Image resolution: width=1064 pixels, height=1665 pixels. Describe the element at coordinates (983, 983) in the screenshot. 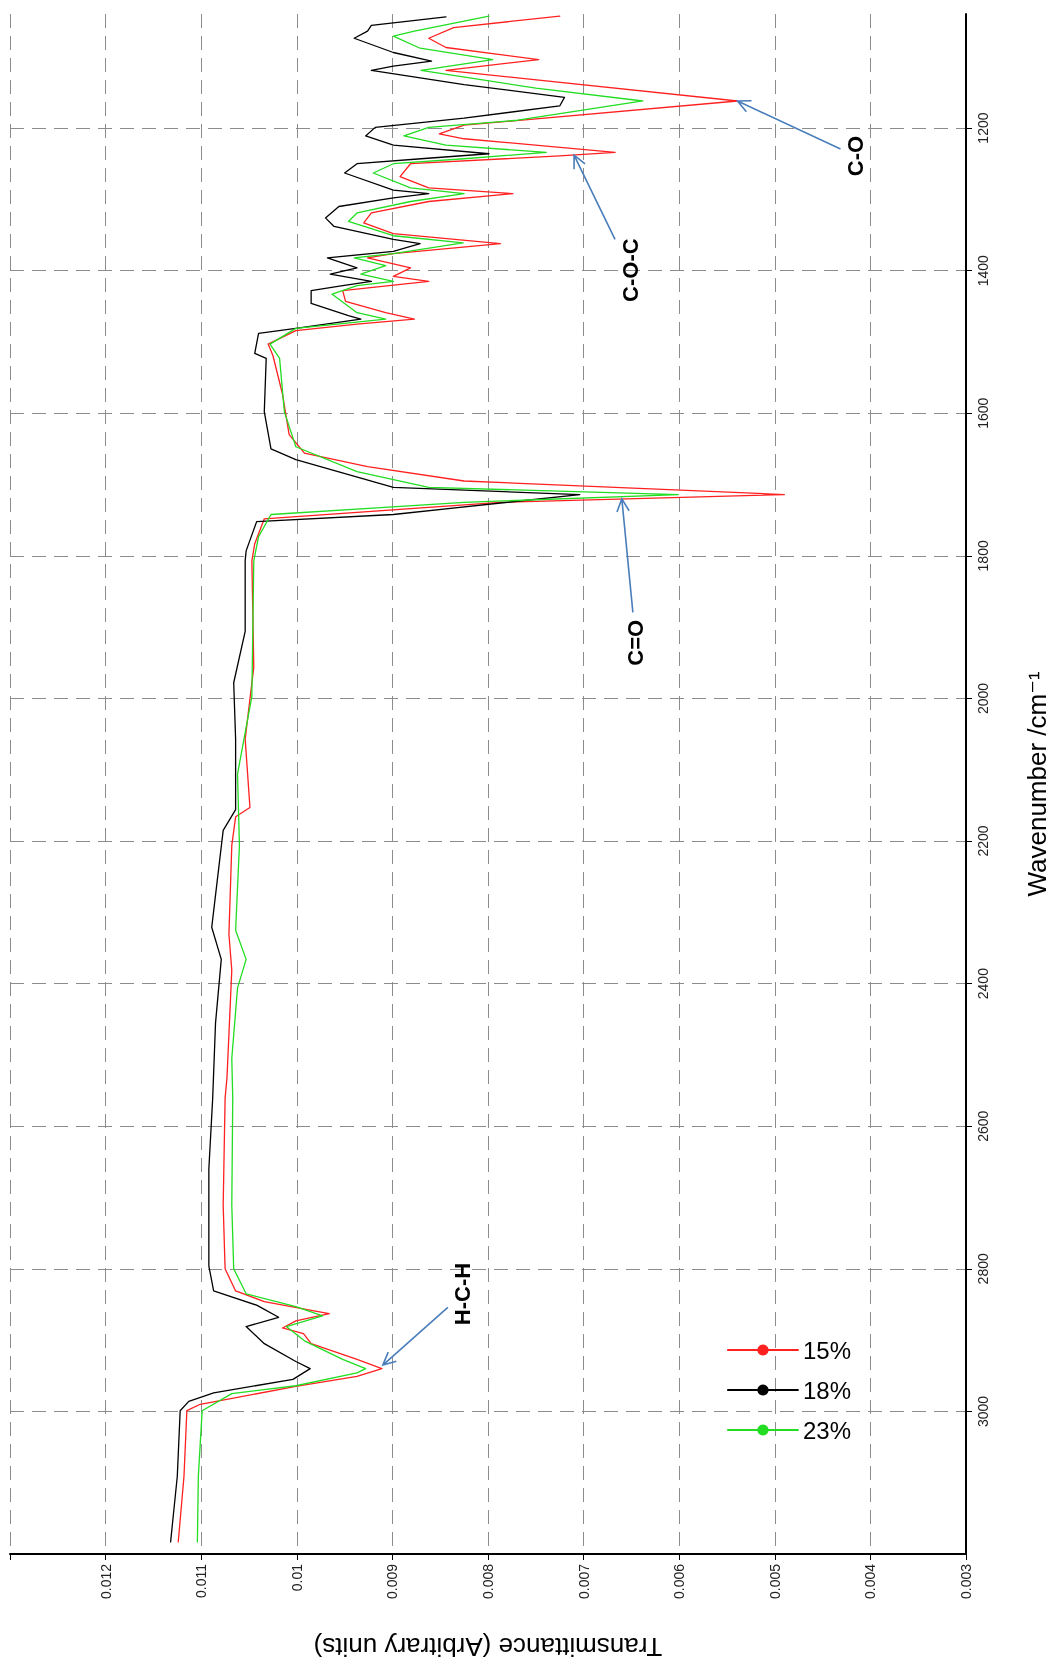

I see `y-tick-label: 2400` at that location.